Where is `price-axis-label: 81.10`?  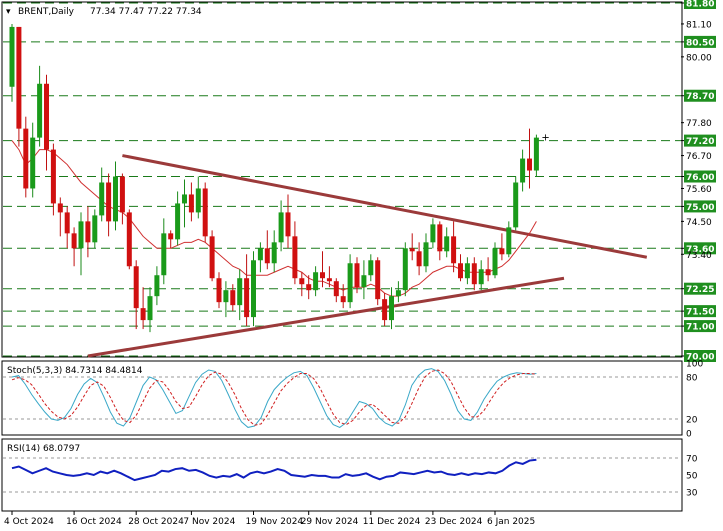
price-axis-label: 81.10 is located at coordinates (699, 25).